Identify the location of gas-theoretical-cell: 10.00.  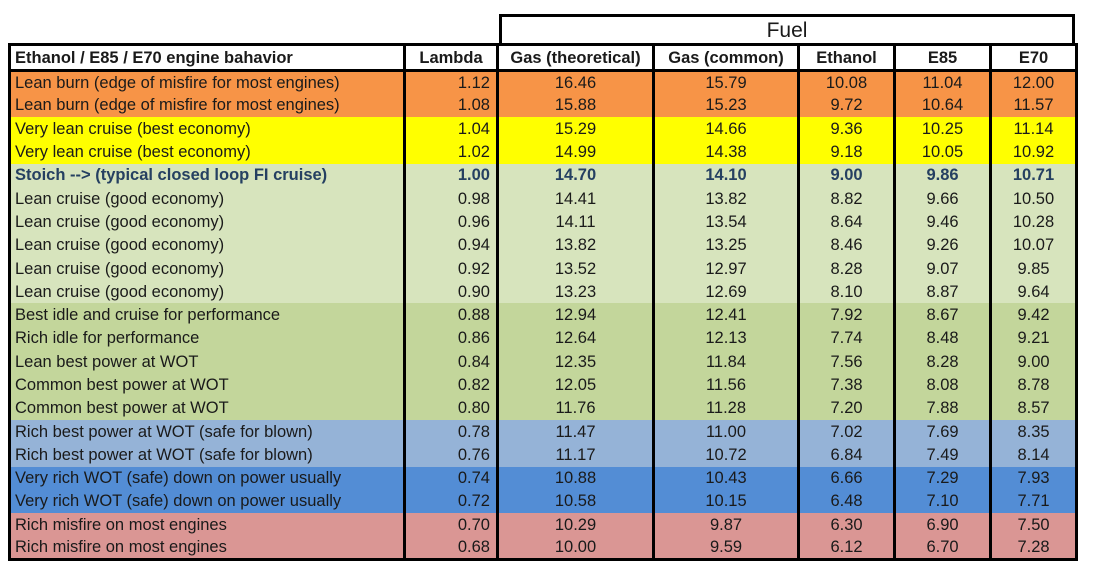
(576, 548).